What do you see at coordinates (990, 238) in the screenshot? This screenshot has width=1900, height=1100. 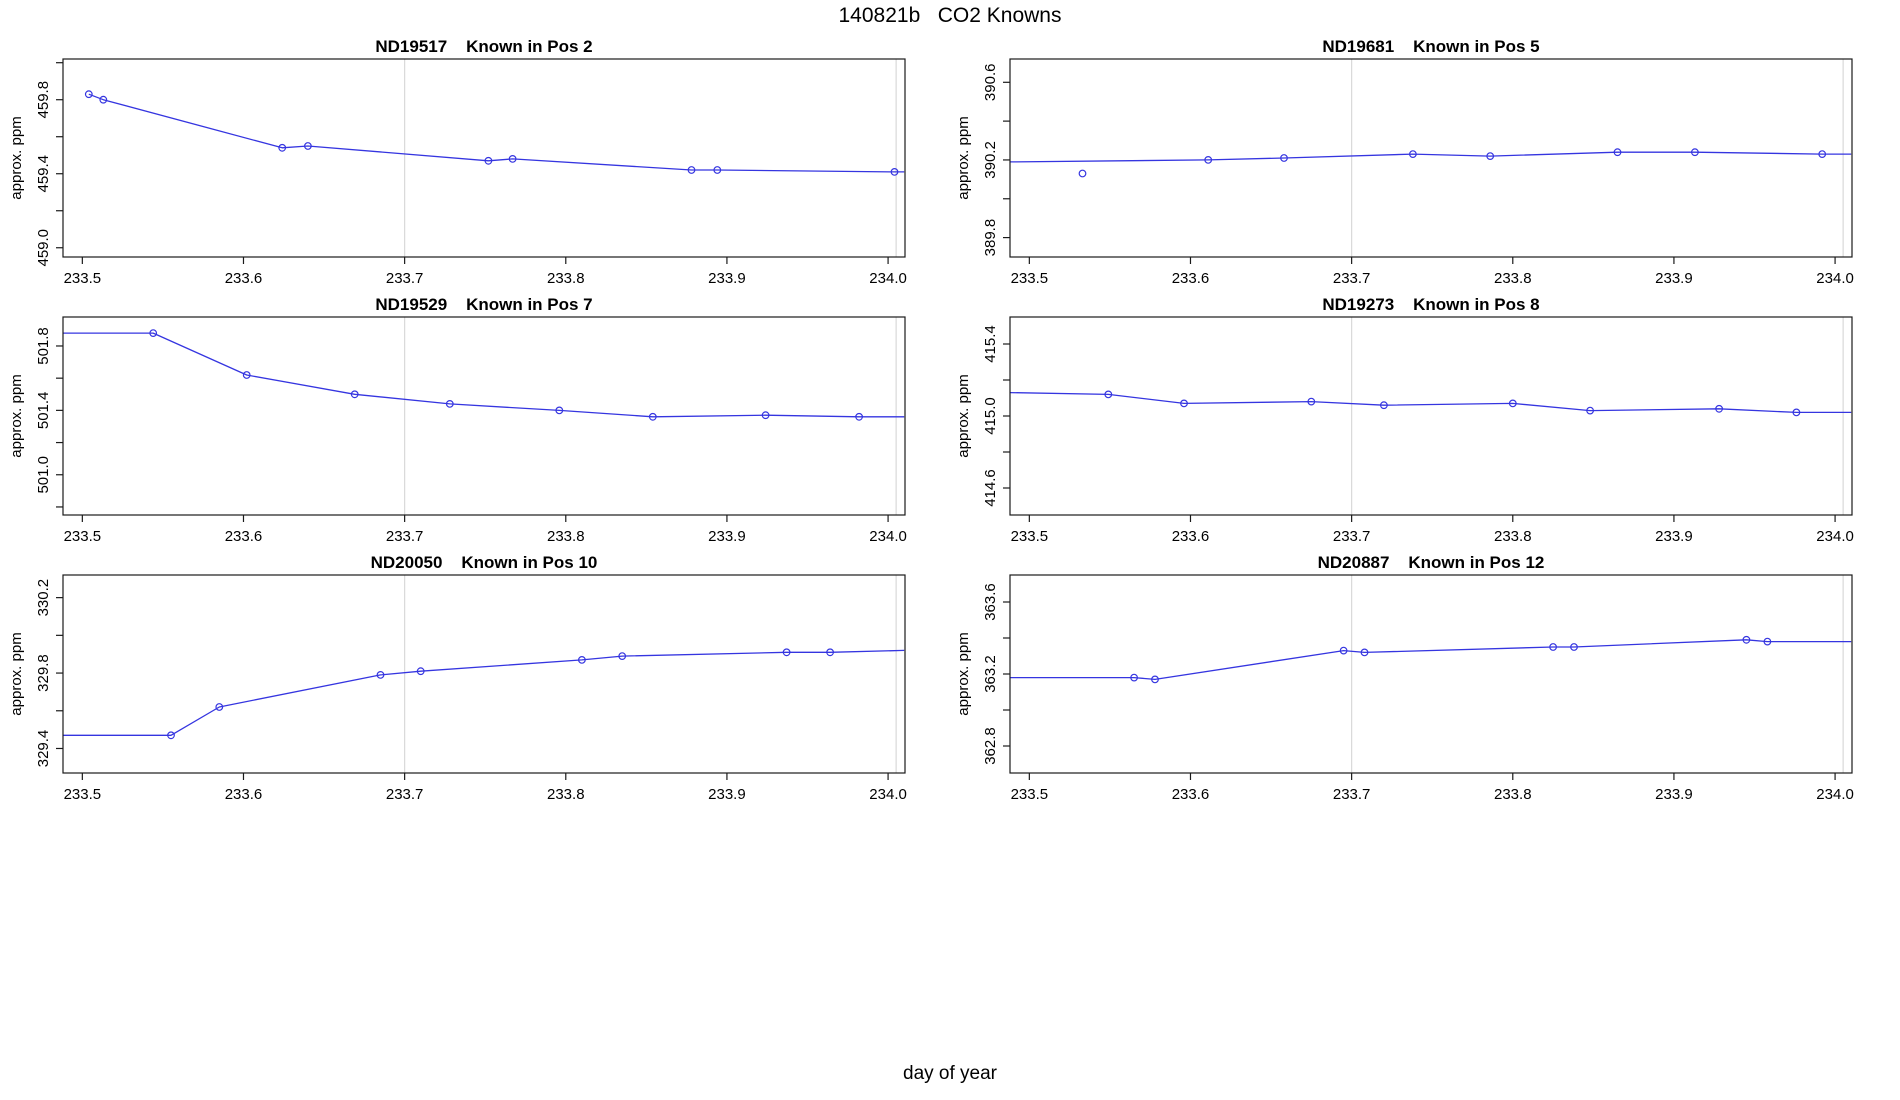 I see `y-tick-label: 389.8` at bounding box center [990, 238].